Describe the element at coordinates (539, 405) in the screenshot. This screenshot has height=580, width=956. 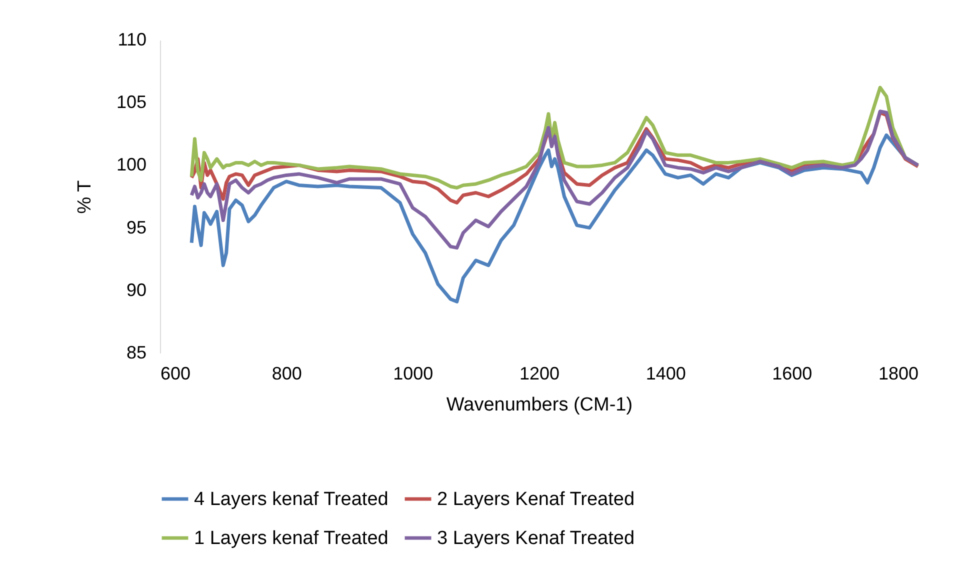
I see `x-axis-title: Wavenumbers (CM-1)` at that location.